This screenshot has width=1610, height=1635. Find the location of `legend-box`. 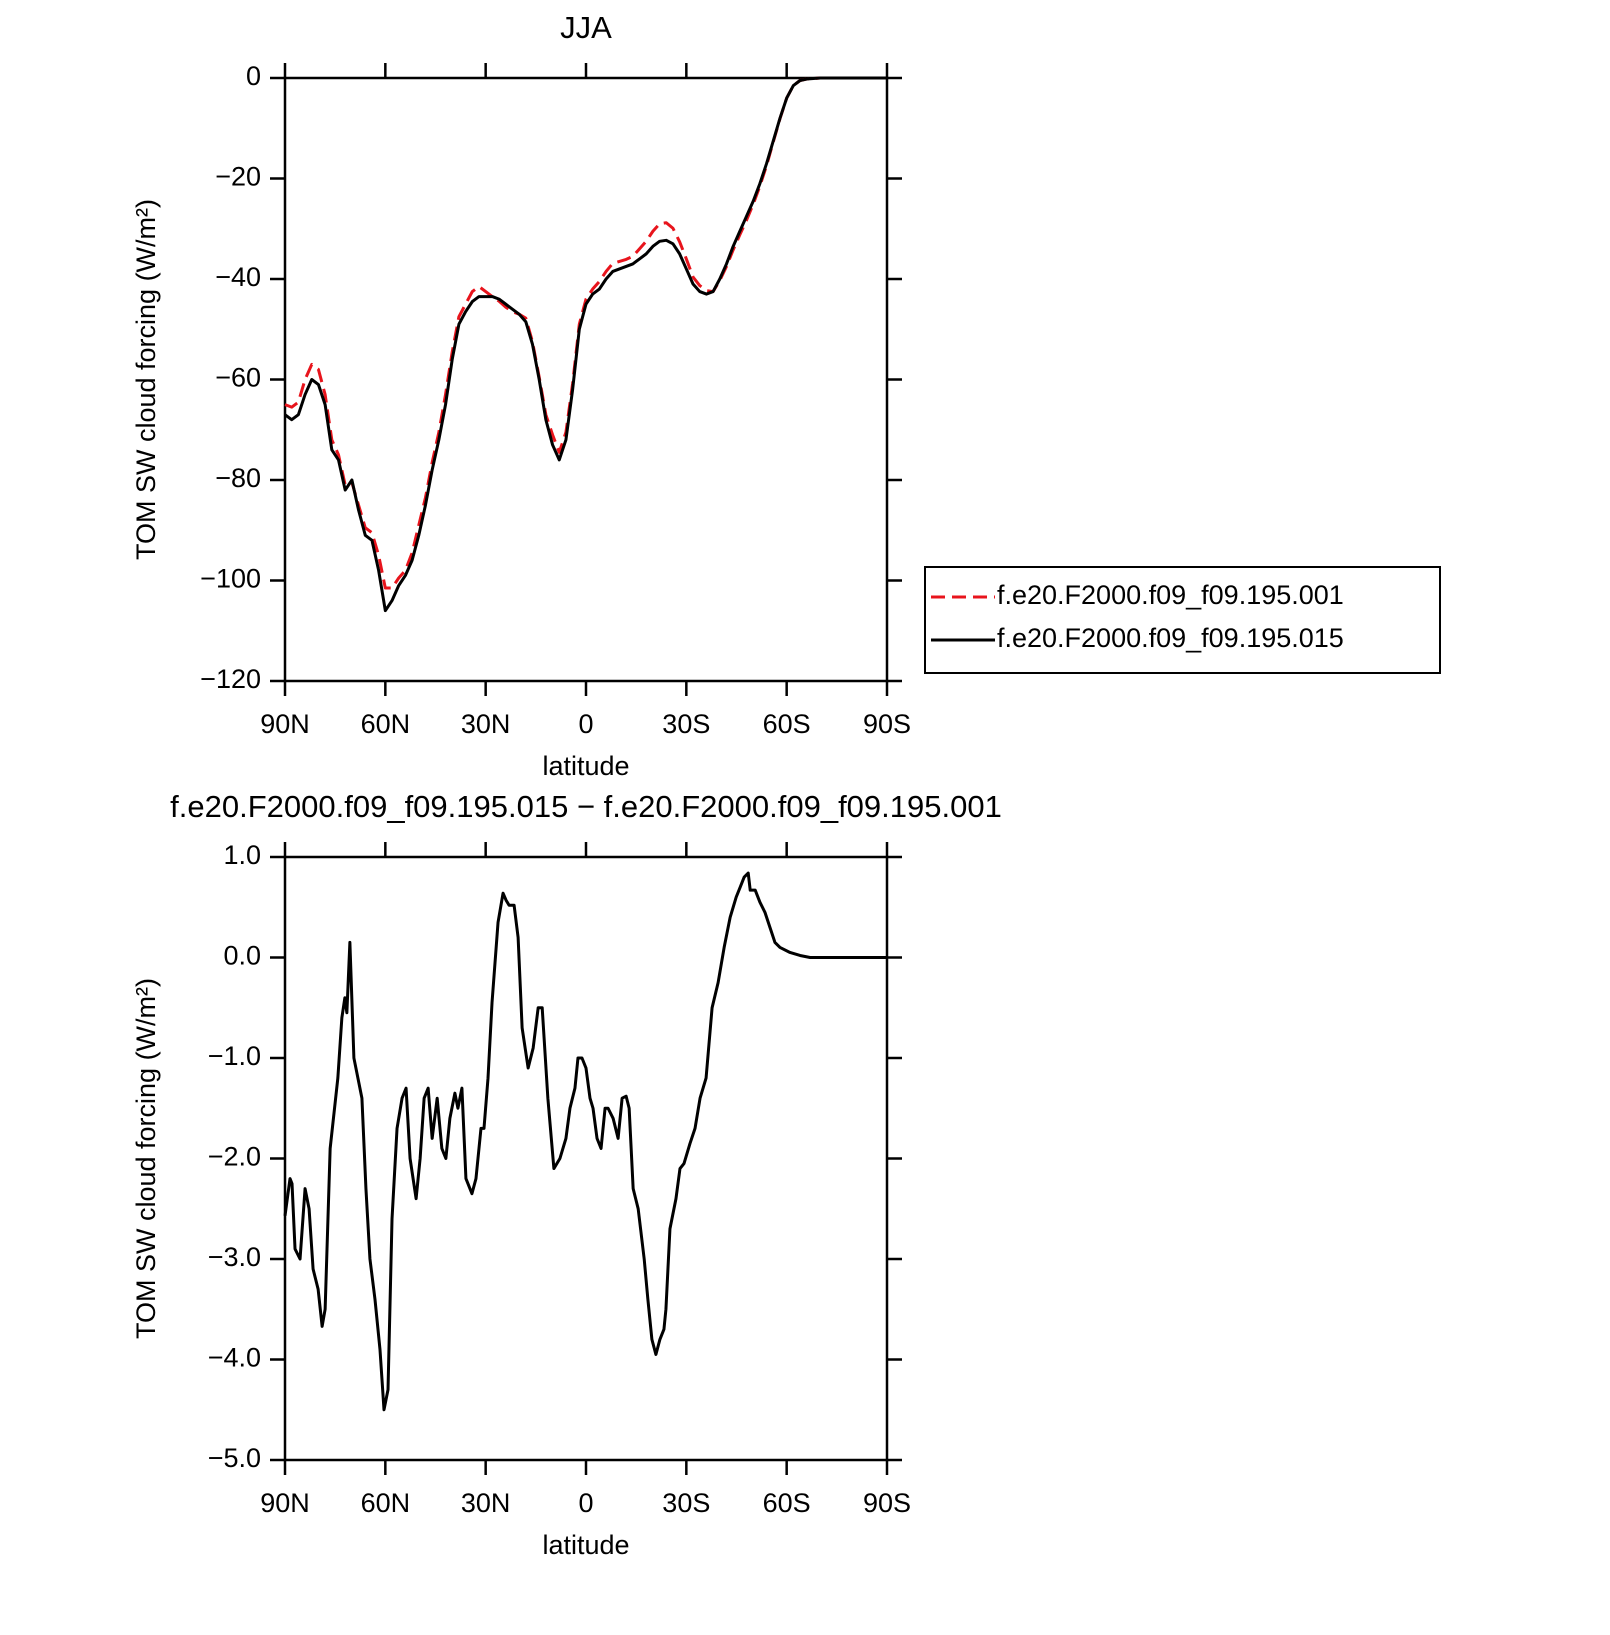

legend-box is located at coordinates (1182, 620).